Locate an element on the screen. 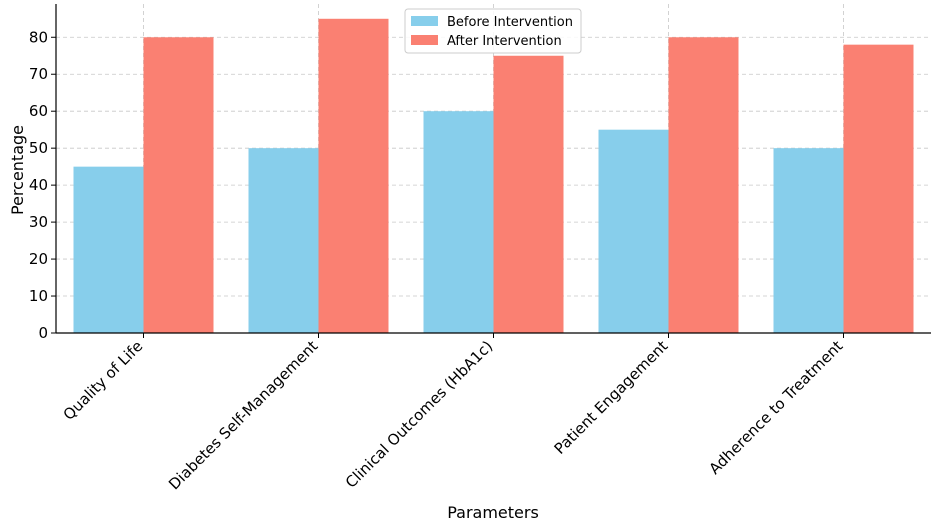 The image size is (940, 530). legend: Before Intervention After Intervention is located at coordinates (493, 31).